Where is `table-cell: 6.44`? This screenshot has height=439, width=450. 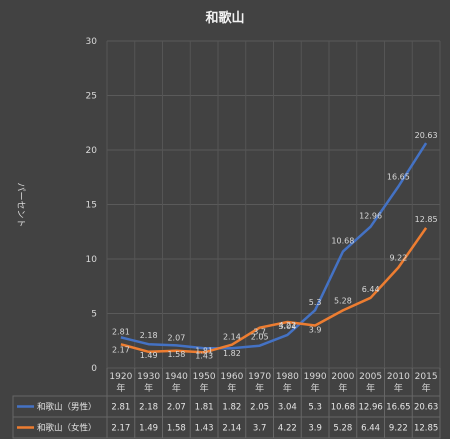
table-cell: 6.44 is located at coordinates (370, 429).